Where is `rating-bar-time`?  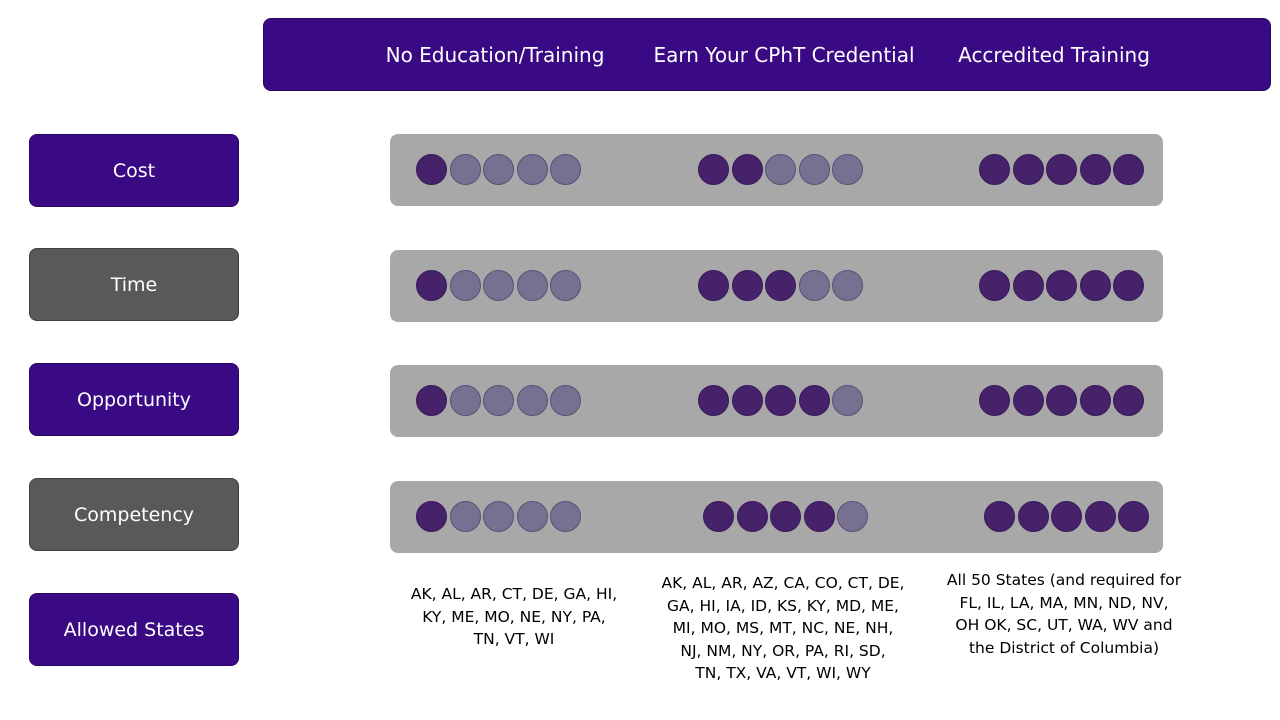
rating-bar-time is located at coordinates (776, 286).